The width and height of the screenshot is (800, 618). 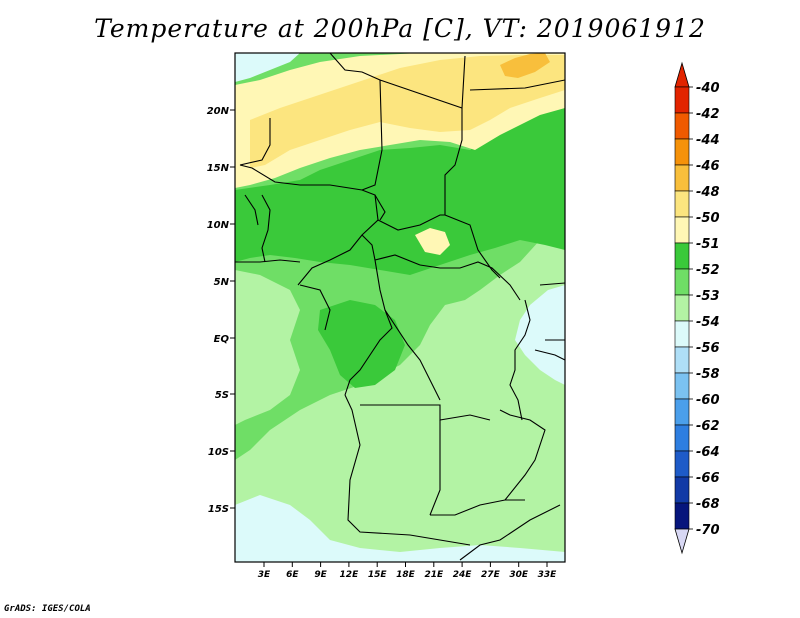 What do you see at coordinates (218, 225) in the screenshot?
I see `lat-label: 10N` at bounding box center [218, 225].